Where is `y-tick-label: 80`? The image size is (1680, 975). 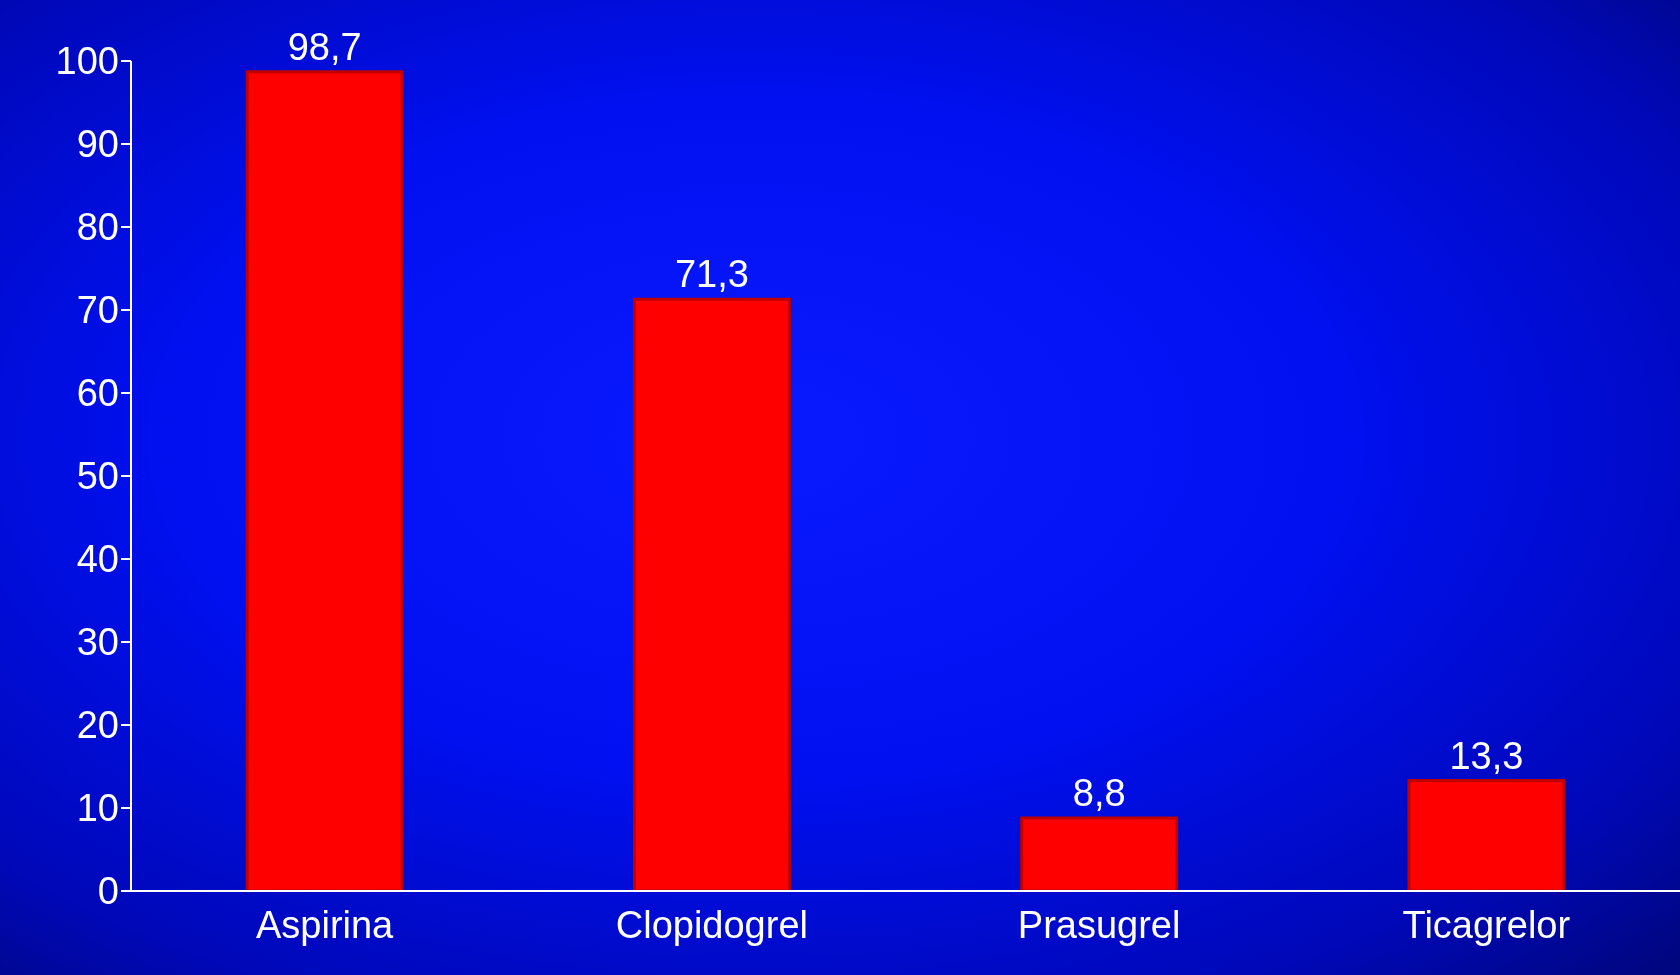
y-tick-label: 80 is located at coordinates (97, 227).